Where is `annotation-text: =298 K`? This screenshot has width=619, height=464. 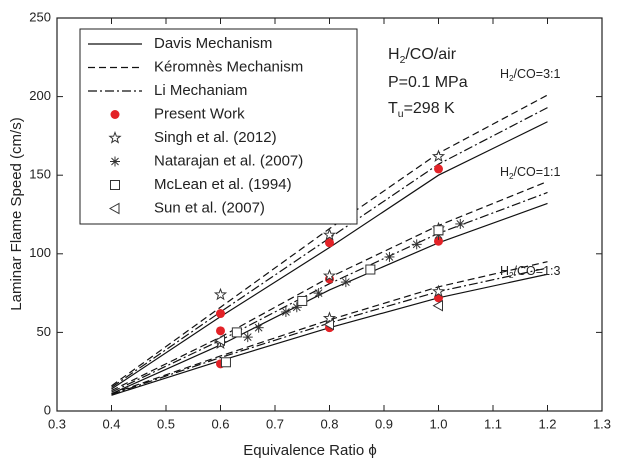
annotation-text: =298 K is located at coordinates (429, 108).